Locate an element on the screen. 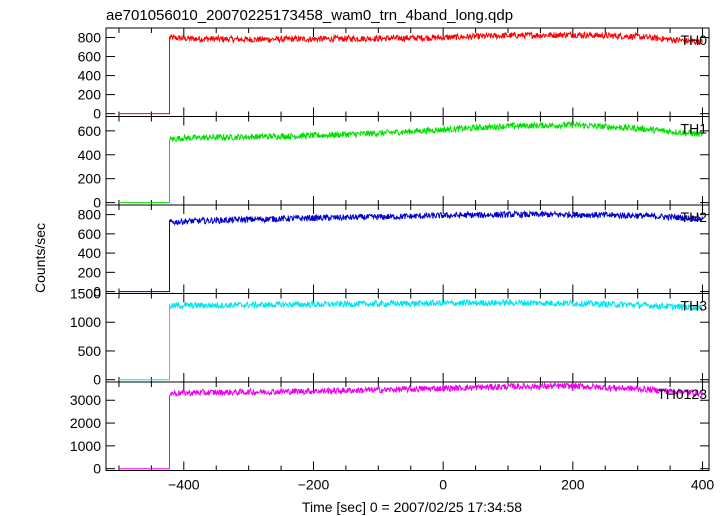  x-axis-label: Time [sec] 0 = 2007/02/25 17:34:58 is located at coordinates (412, 507).